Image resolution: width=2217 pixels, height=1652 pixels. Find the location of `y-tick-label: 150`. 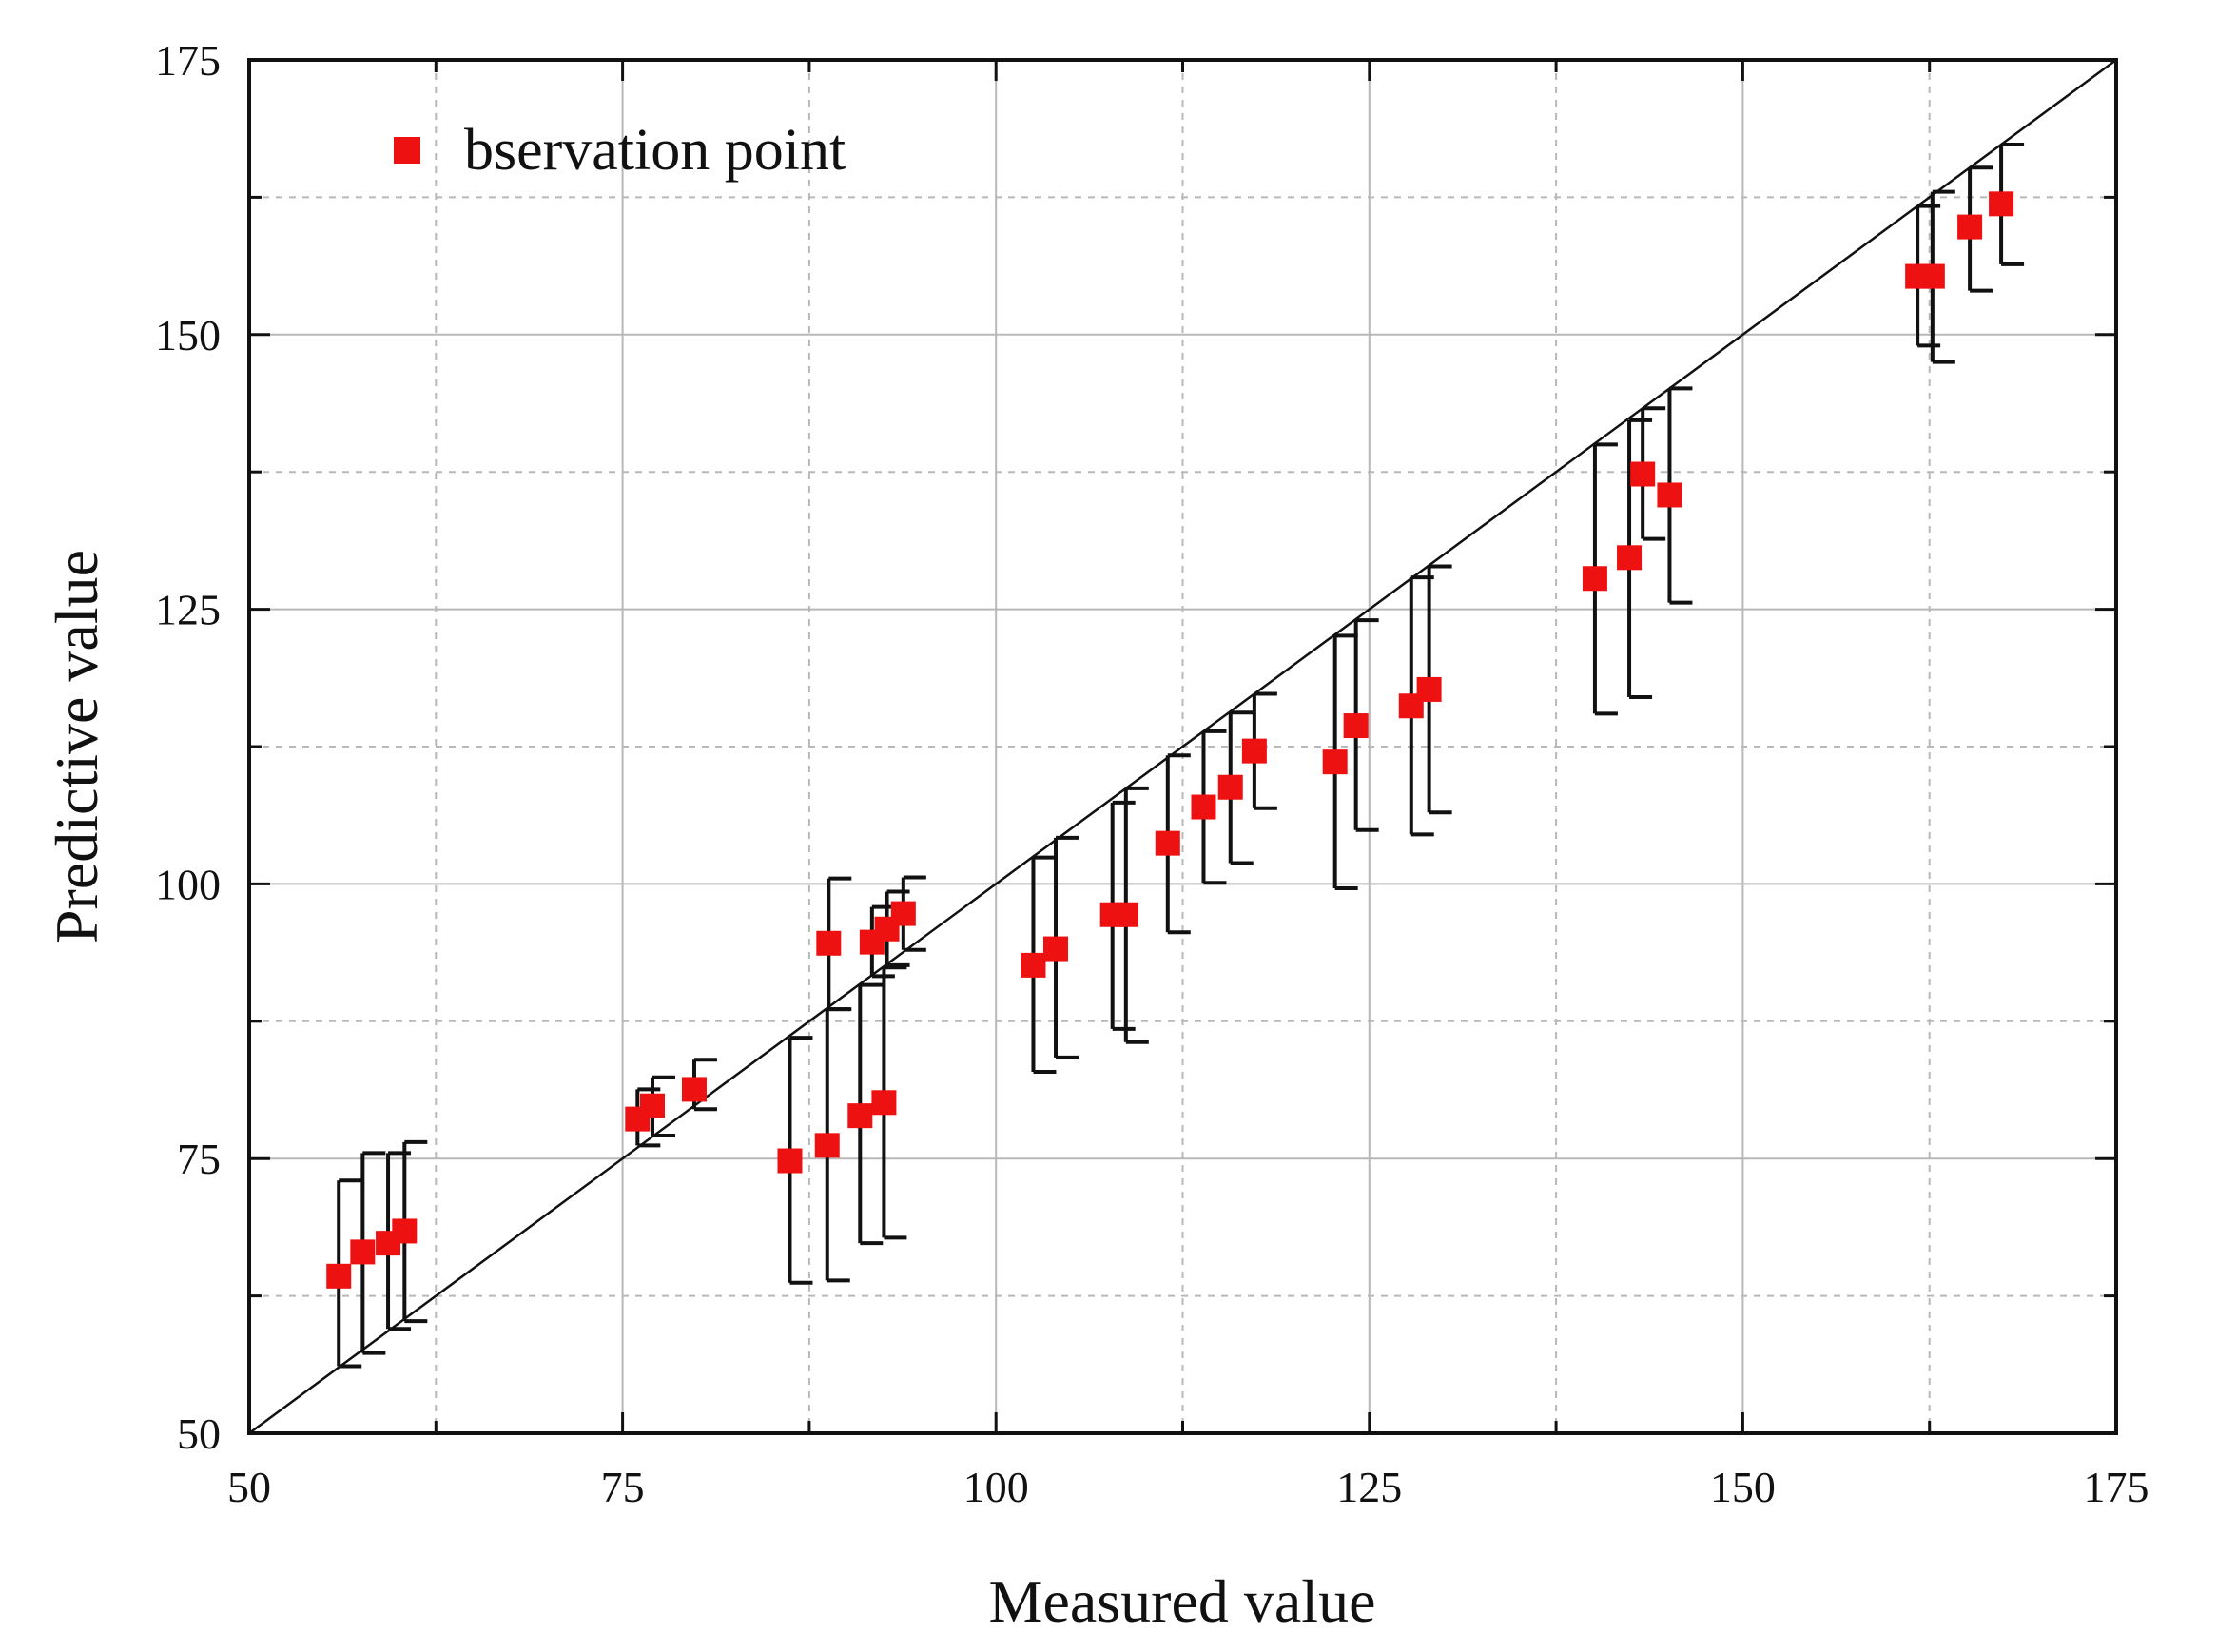

y-tick-label: 150 is located at coordinates (188, 335).